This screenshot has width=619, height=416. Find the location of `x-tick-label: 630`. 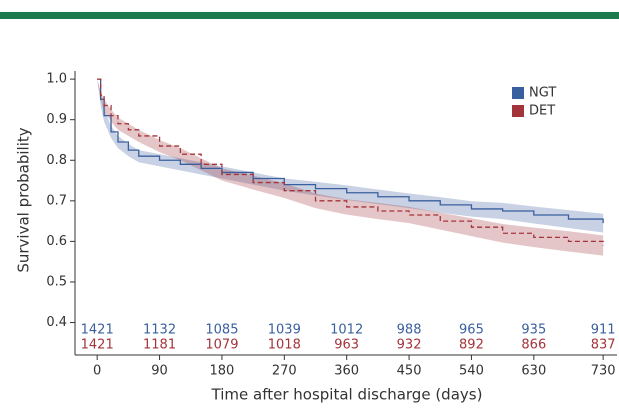

x-tick-label: 630 is located at coordinates (533, 371).